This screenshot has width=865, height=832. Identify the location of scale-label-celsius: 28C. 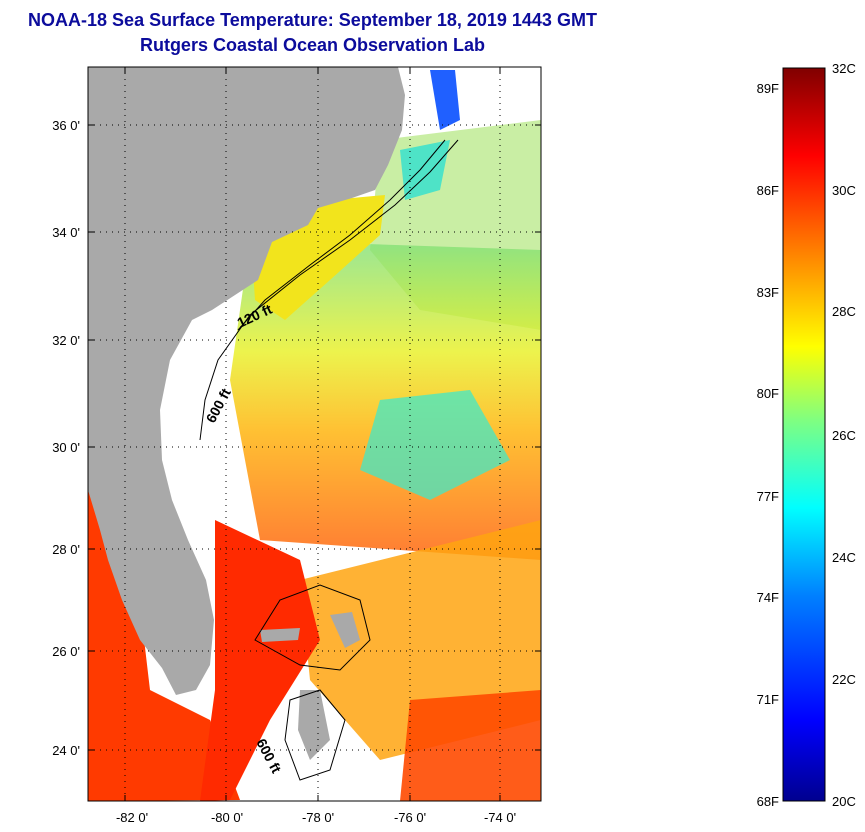
(844, 311).